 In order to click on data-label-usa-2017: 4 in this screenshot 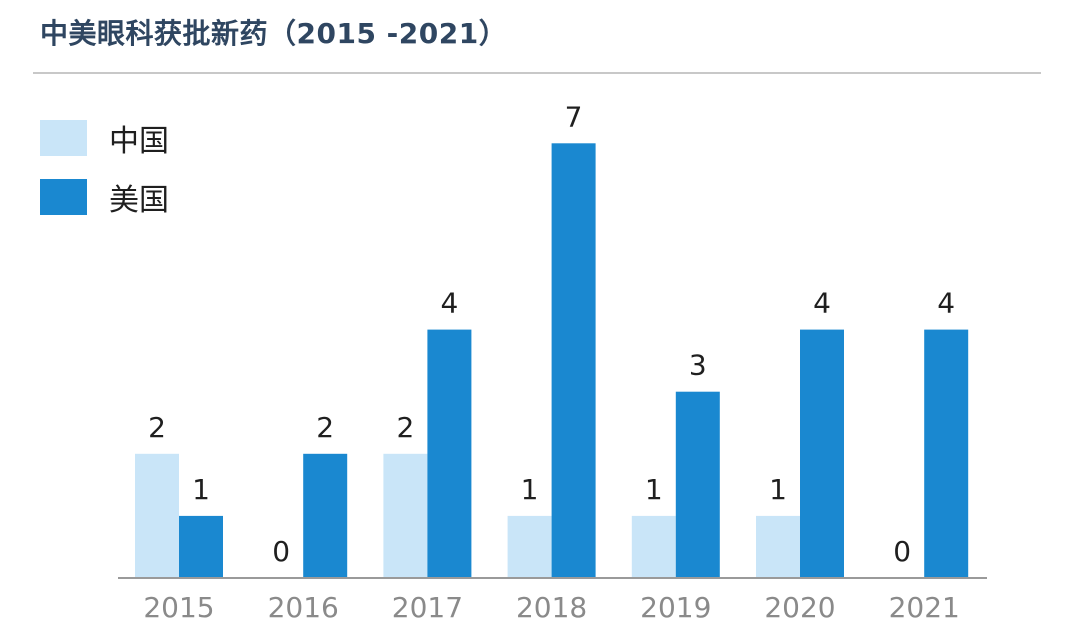, I will do `click(449, 303)`.